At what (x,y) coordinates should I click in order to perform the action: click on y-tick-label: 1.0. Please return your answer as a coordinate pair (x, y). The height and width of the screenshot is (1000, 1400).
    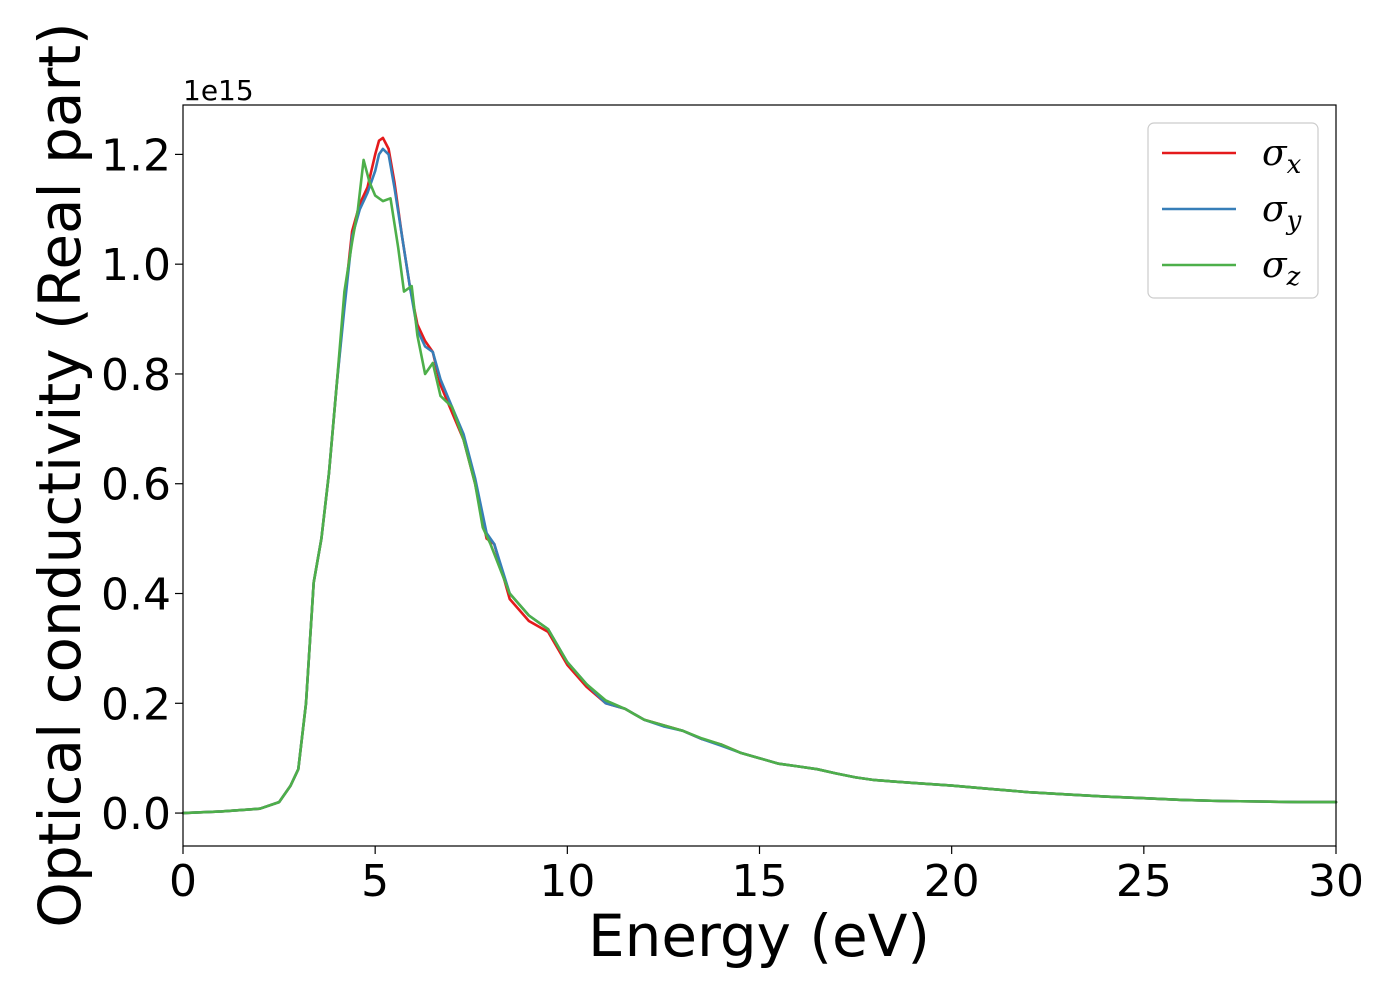
    Looking at the image, I should click on (136, 265).